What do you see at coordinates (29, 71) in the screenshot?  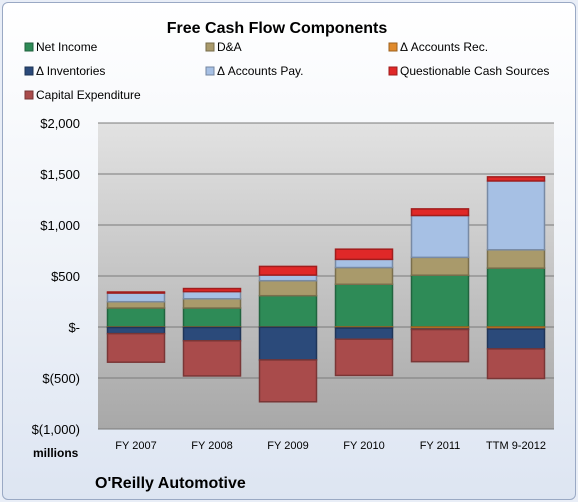 I see `legend-swatch-delta-inventories` at bounding box center [29, 71].